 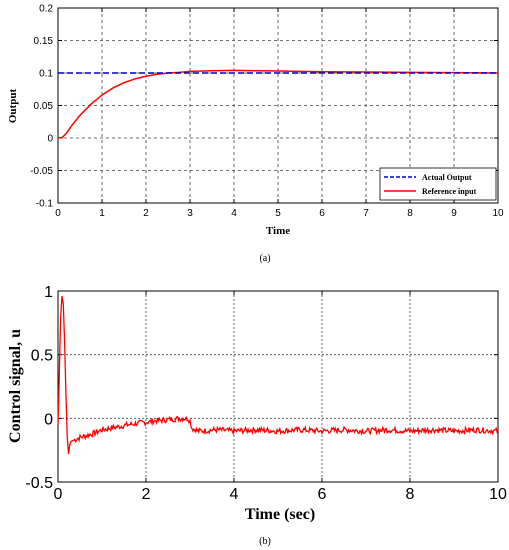 I want to click on y-tick-label: 0.15, so click(x=44, y=41).